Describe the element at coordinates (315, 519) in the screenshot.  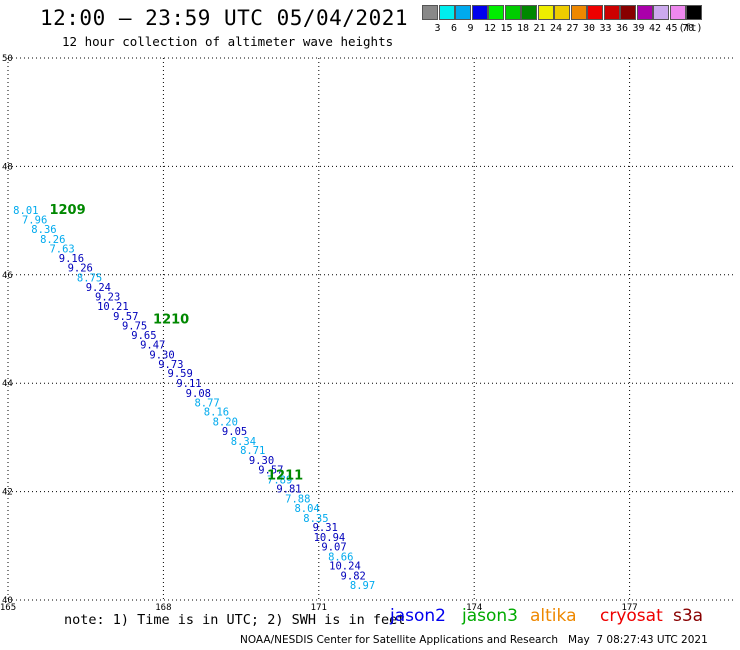
I see `wave-height-value: 8.35` at that location.